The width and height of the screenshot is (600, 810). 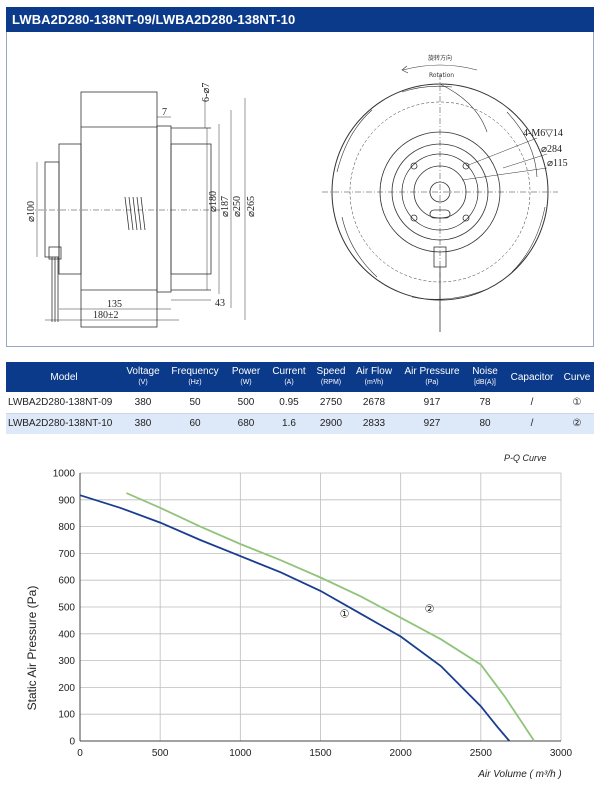 What do you see at coordinates (345, 615) in the screenshot?
I see `series-label-1: ①` at bounding box center [345, 615].